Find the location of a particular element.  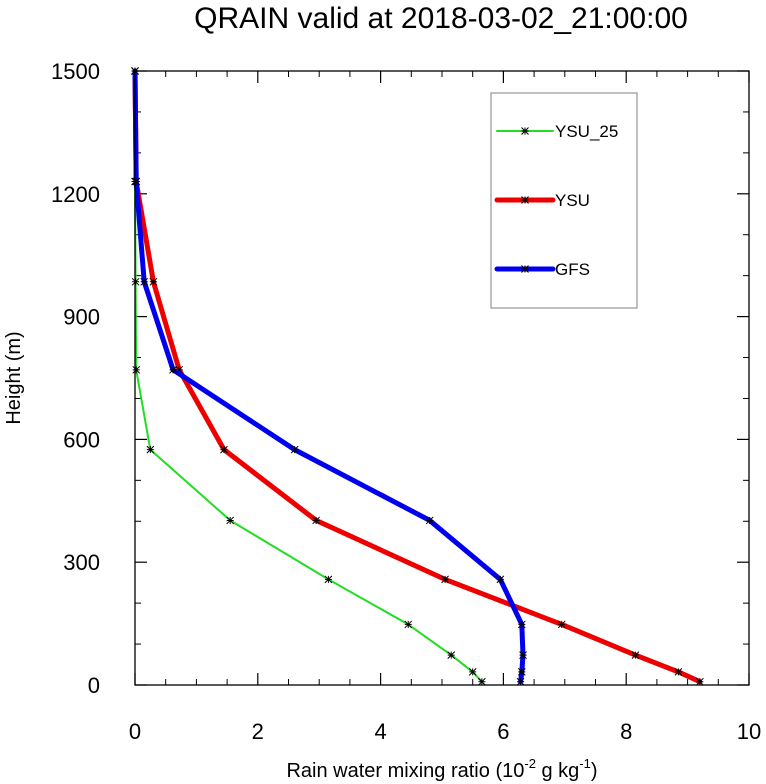

chart-title: QRAIN valid at 2018-03-02_21:00:00 is located at coordinates (441, 18).